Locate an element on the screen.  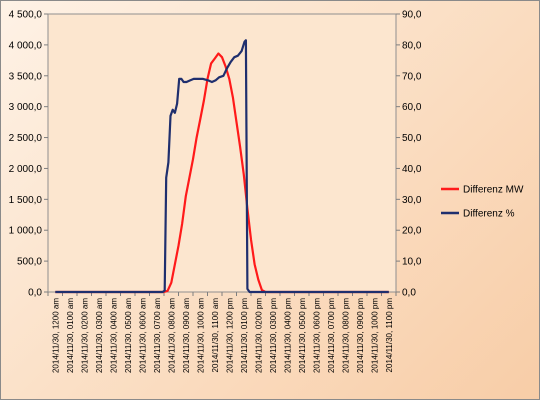
x-tick-label: 2014/11/30, 0700 pm is located at coordinates (331, 335).